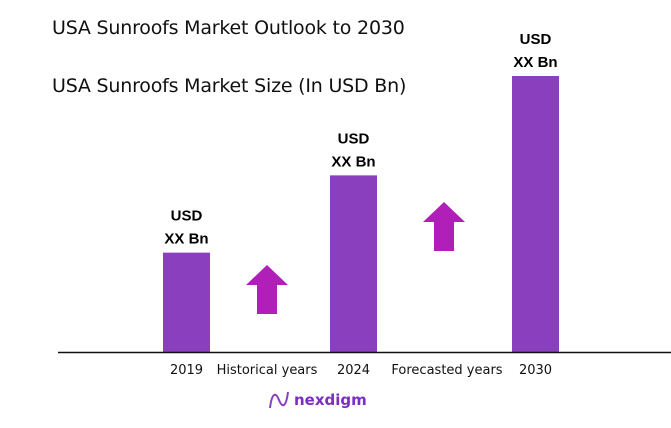 The image size is (671, 428). What do you see at coordinates (186, 370) in the screenshot?
I see `x-tick-label: 2019` at bounding box center [186, 370].